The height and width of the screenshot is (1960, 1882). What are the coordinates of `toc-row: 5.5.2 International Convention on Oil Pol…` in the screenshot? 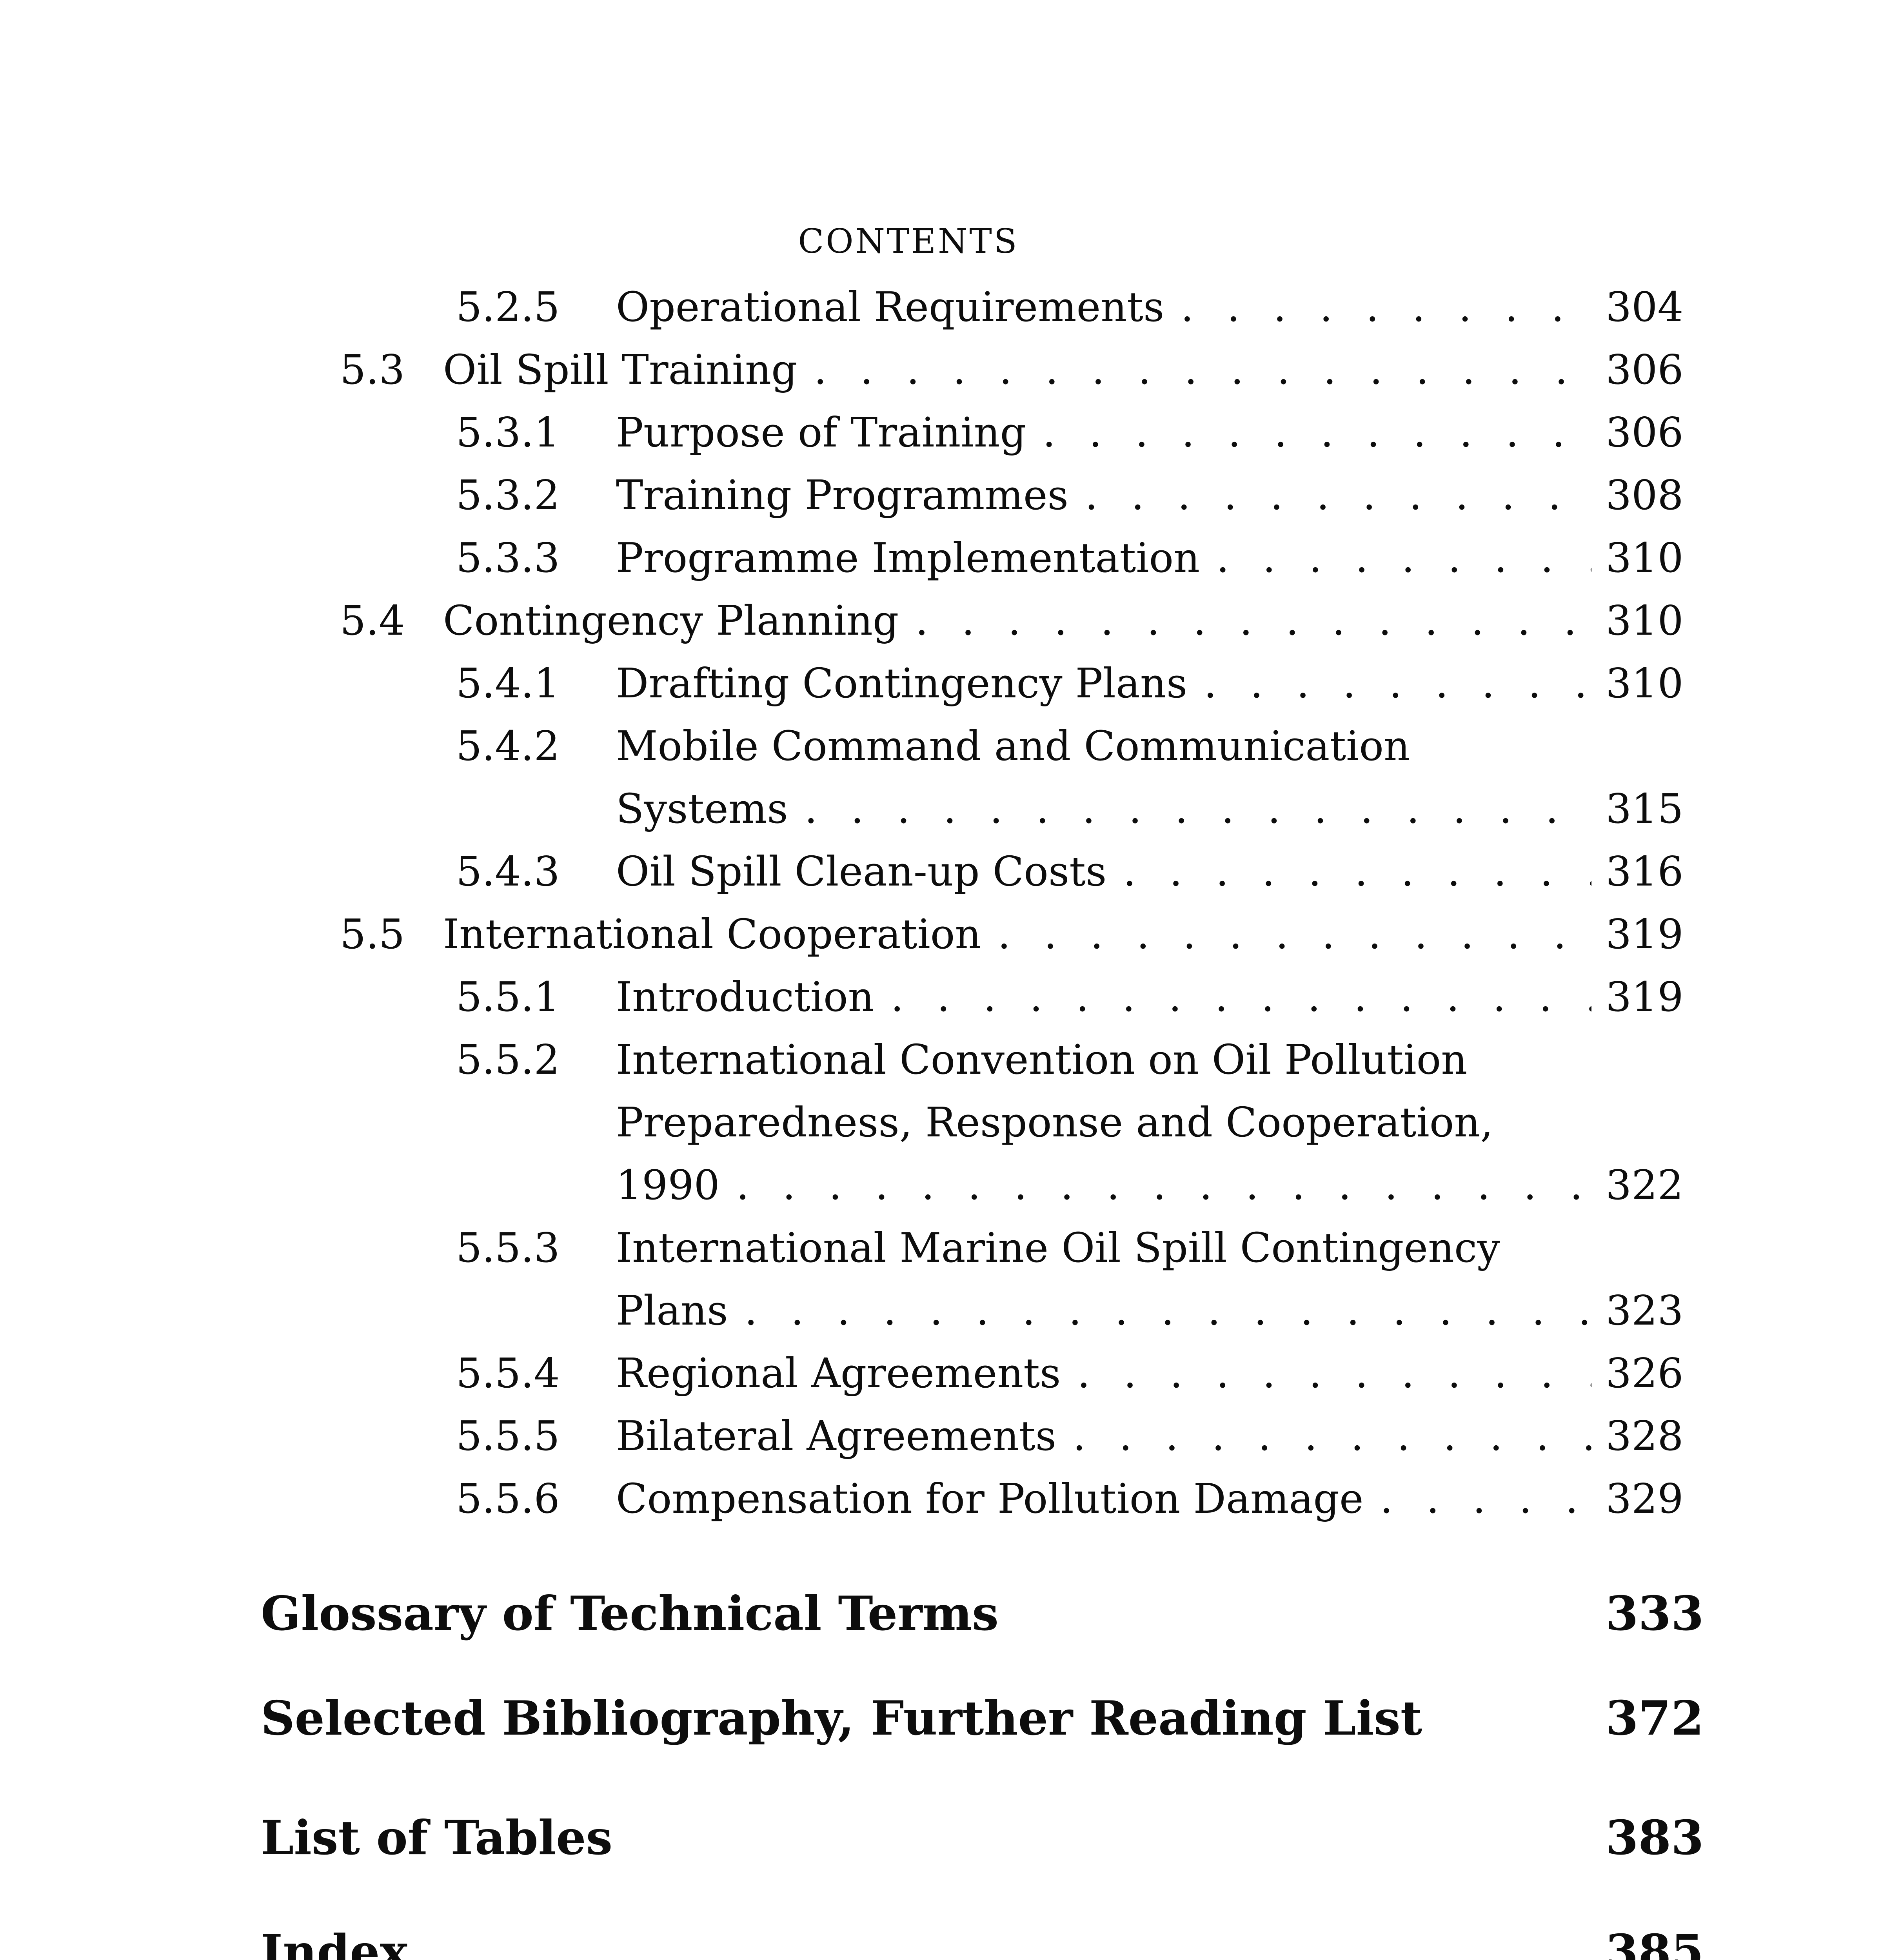 It's located at (967, 1067).